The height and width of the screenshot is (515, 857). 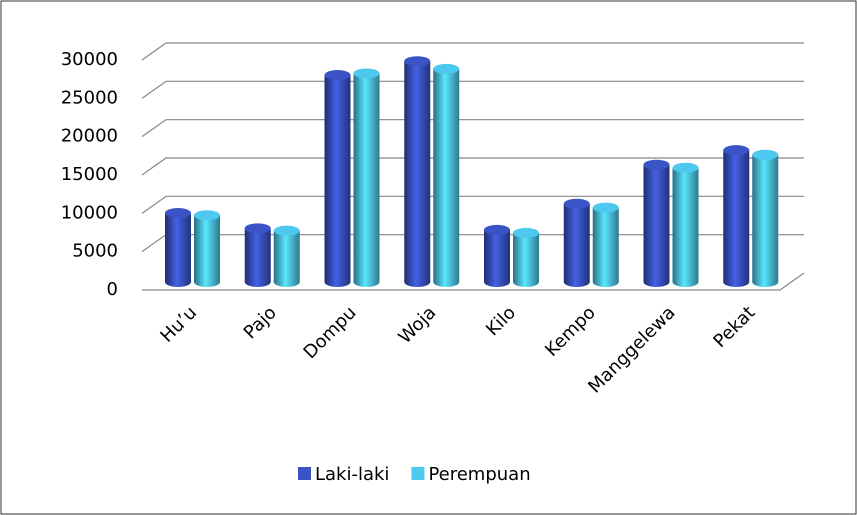 I want to click on y-tick-label: 15000, so click(x=89, y=174).